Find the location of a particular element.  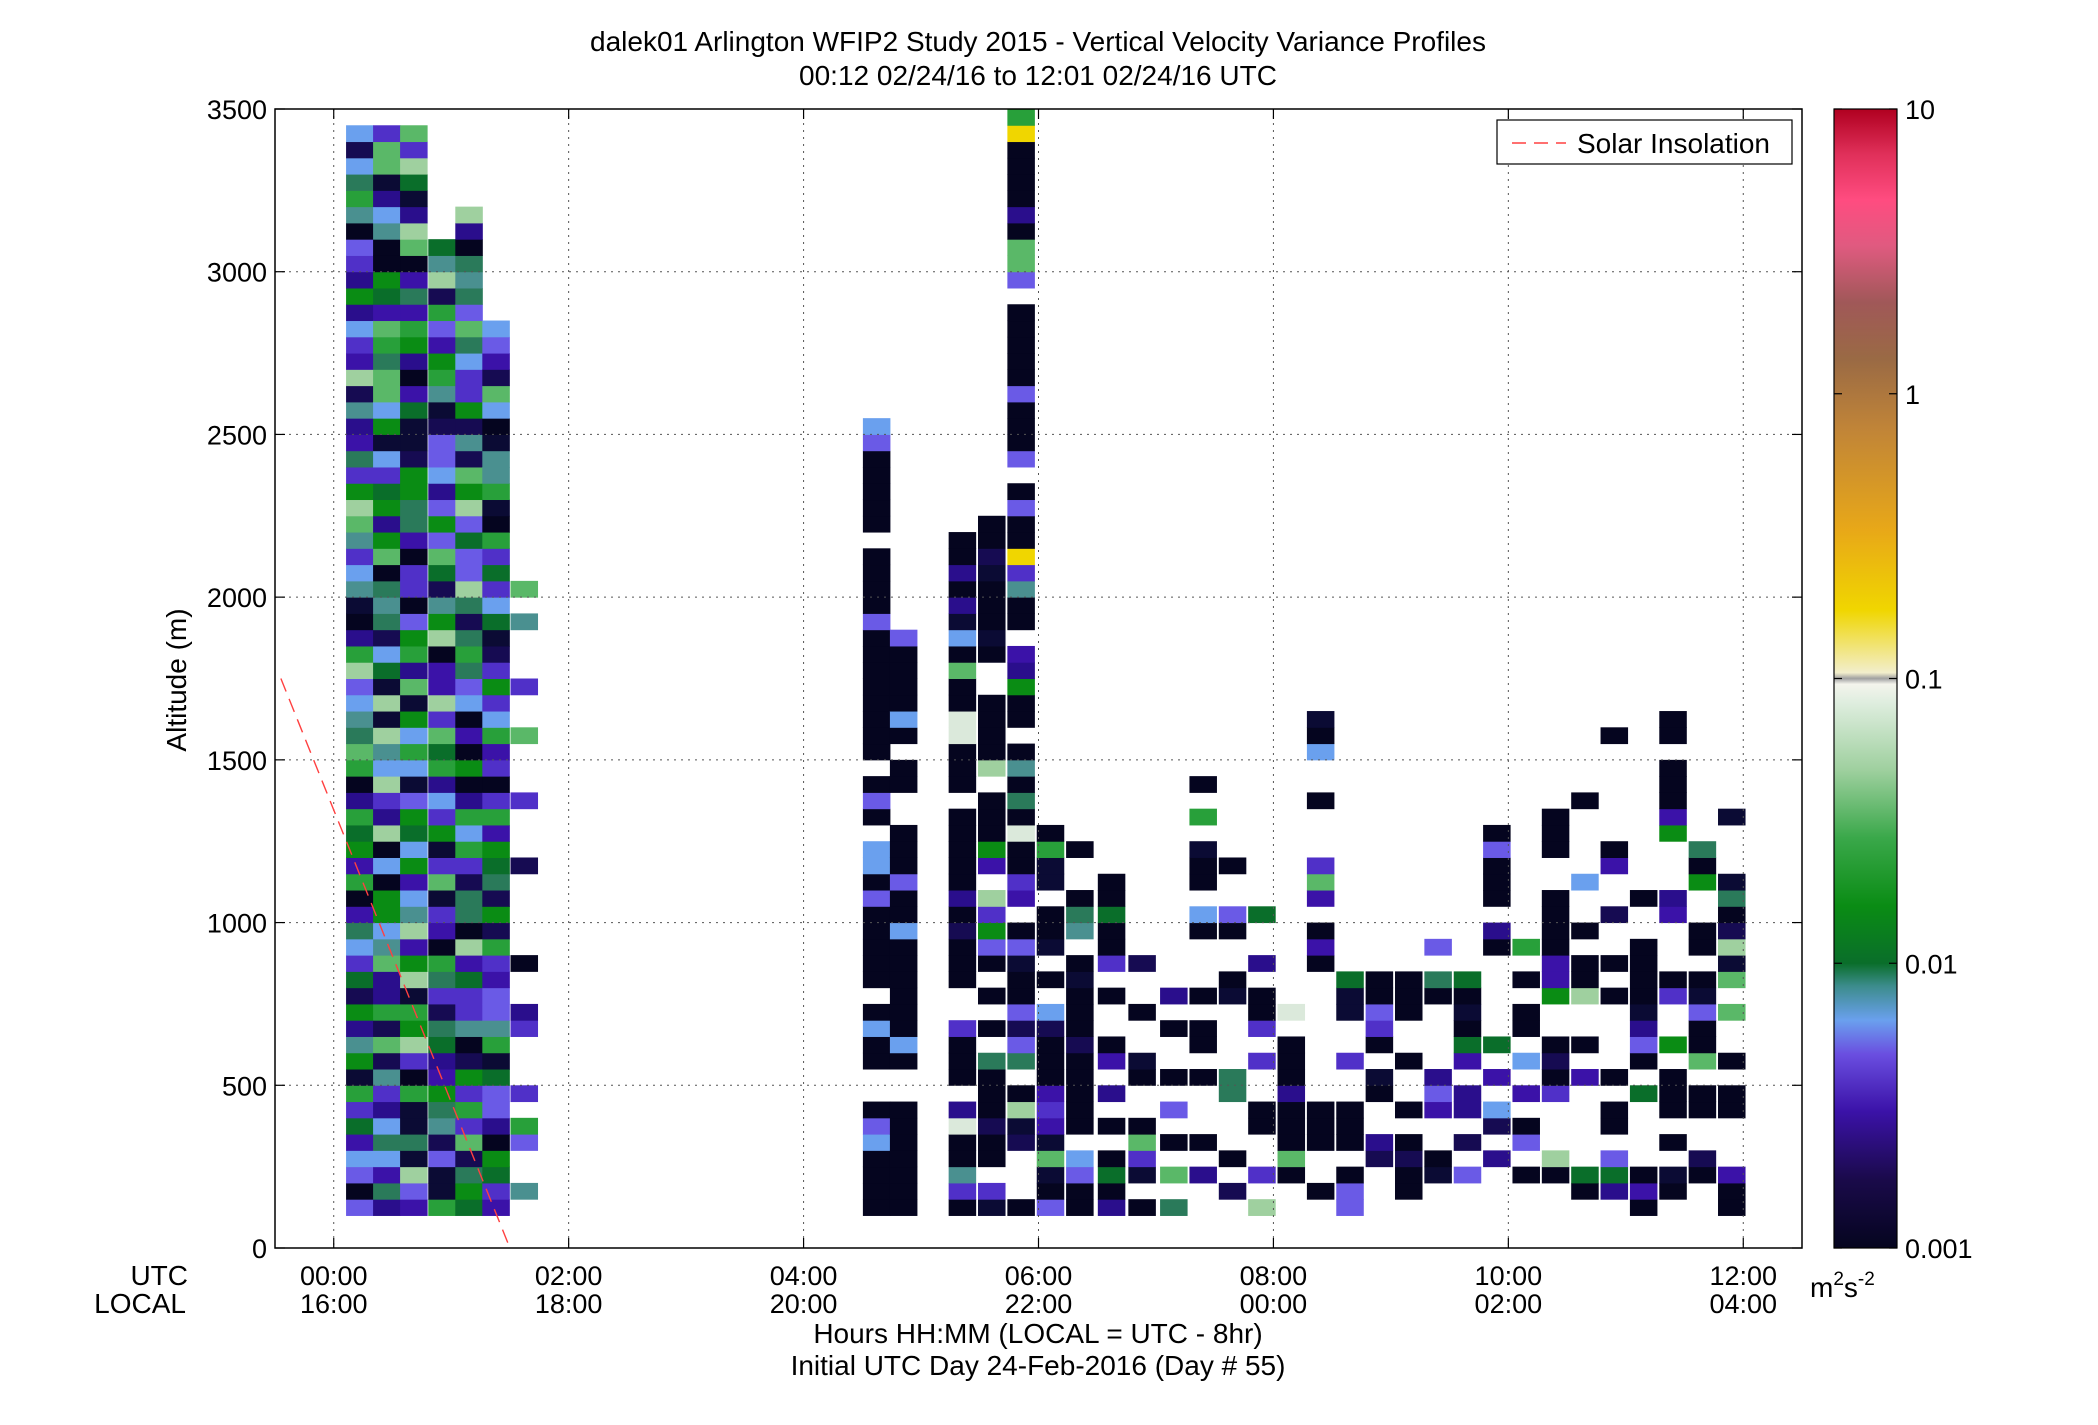

x-tick-label-local: 02:00 is located at coordinates (1509, 1304).